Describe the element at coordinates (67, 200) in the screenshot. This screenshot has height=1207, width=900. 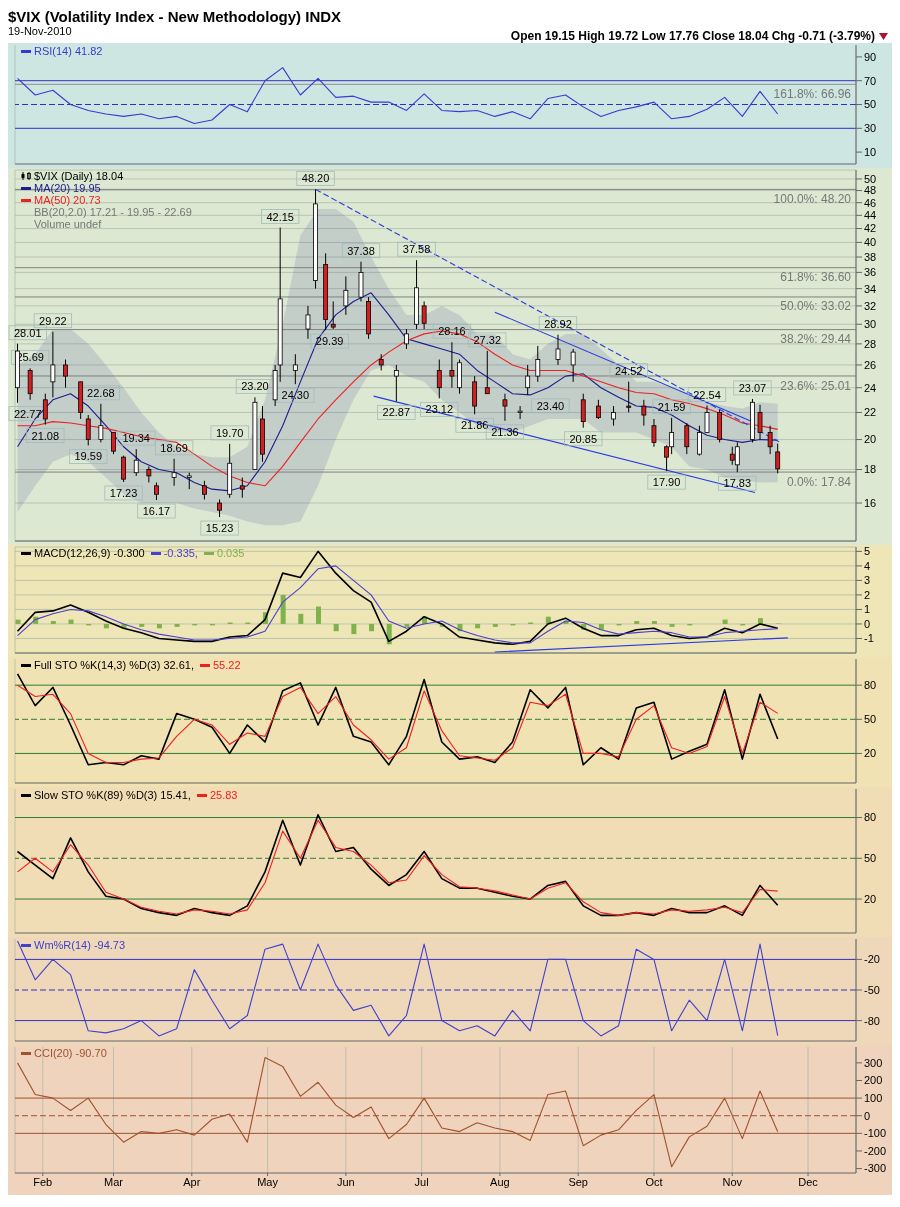
I see `legend-label: MA(50) 20.73` at that location.